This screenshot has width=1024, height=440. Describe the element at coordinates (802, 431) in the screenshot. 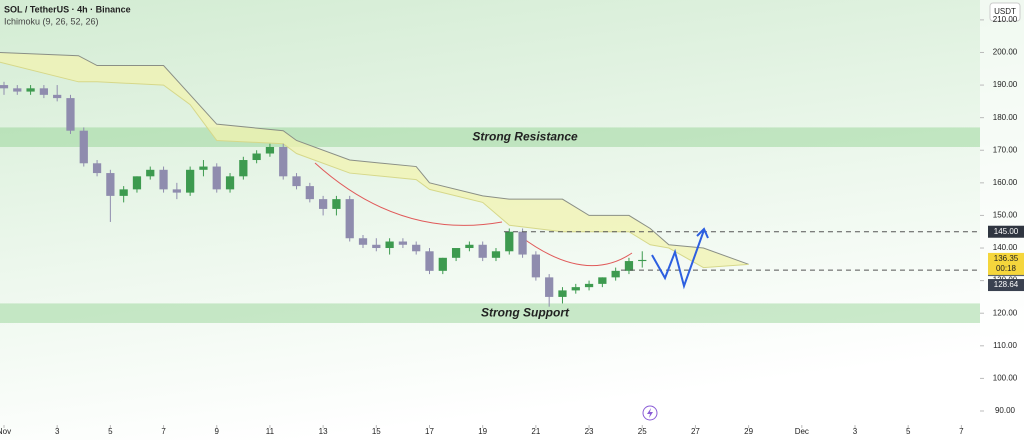

I see `x-tick-label: Dec` at that location.